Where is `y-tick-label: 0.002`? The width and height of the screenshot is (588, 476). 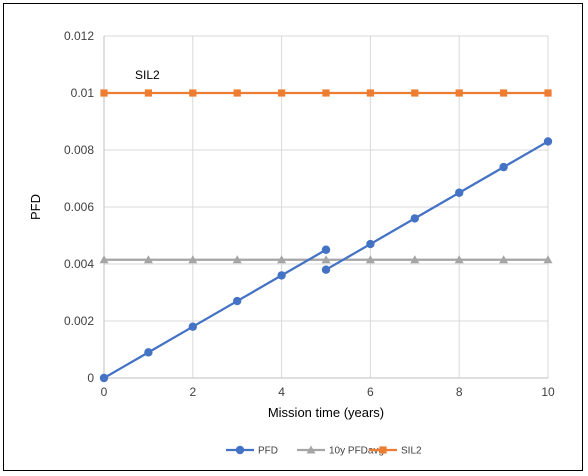
y-tick-label: 0.002 is located at coordinates (79, 321).